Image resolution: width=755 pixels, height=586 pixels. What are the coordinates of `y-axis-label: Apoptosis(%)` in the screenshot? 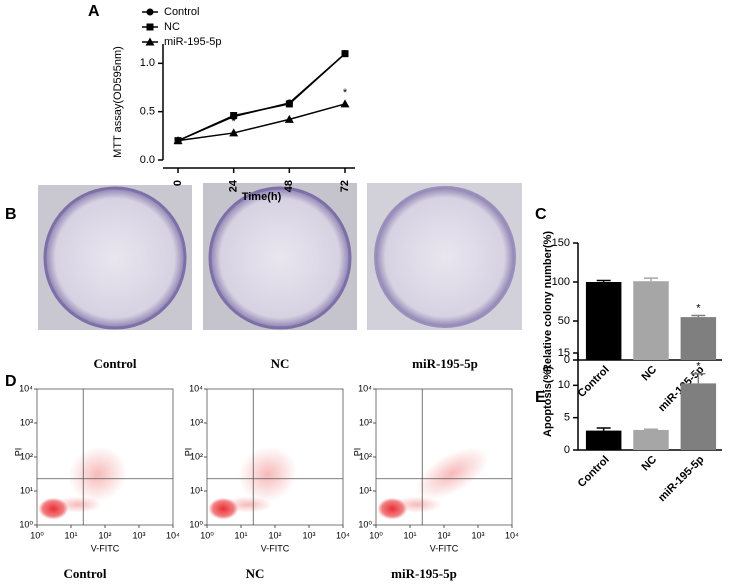 It's located at (548, 401).